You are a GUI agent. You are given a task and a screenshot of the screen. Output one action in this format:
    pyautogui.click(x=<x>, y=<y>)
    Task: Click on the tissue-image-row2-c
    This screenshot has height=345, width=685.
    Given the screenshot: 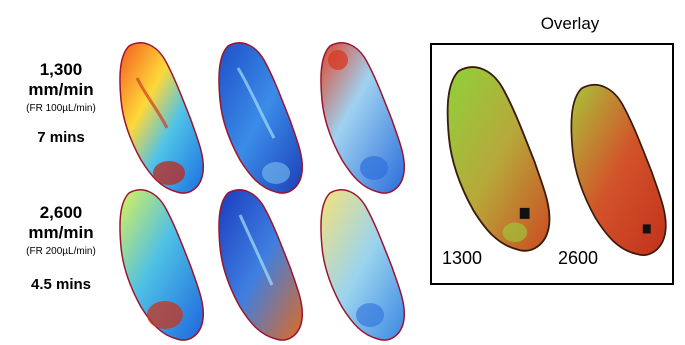 What is the action you would take?
    pyautogui.click(x=363, y=265)
    